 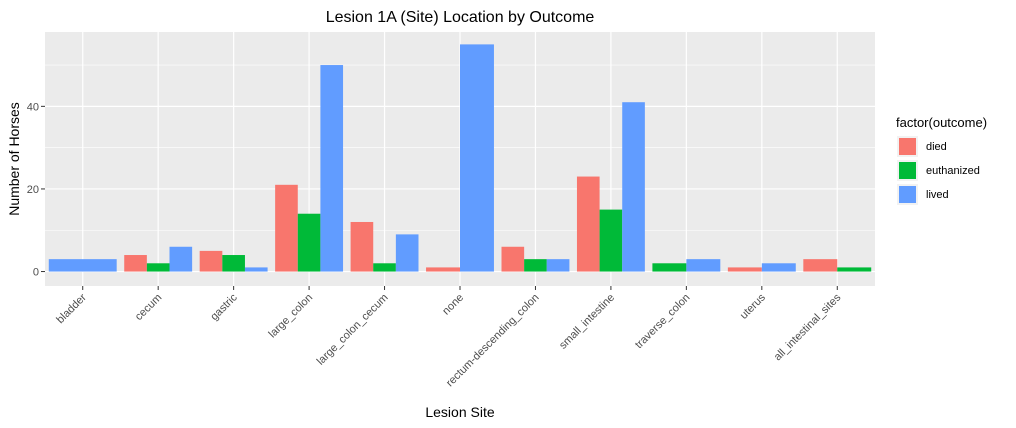 What do you see at coordinates (286, 228) in the screenshot?
I see `bar-died-large_colon` at bounding box center [286, 228].